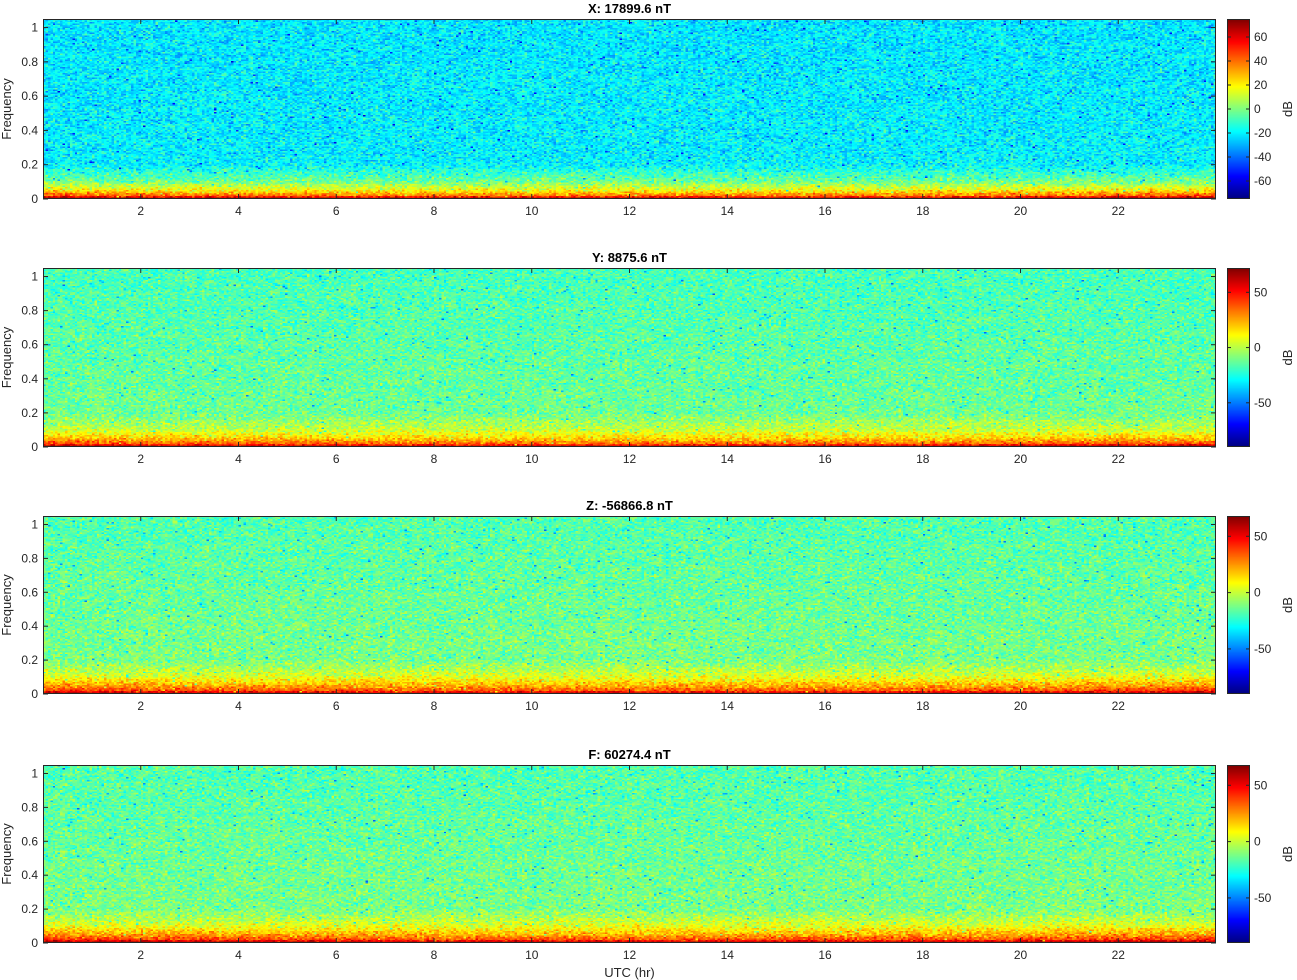 This screenshot has width=1297, height=980. I want to click on colorbar-tick-label: -40, so click(1263, 157).